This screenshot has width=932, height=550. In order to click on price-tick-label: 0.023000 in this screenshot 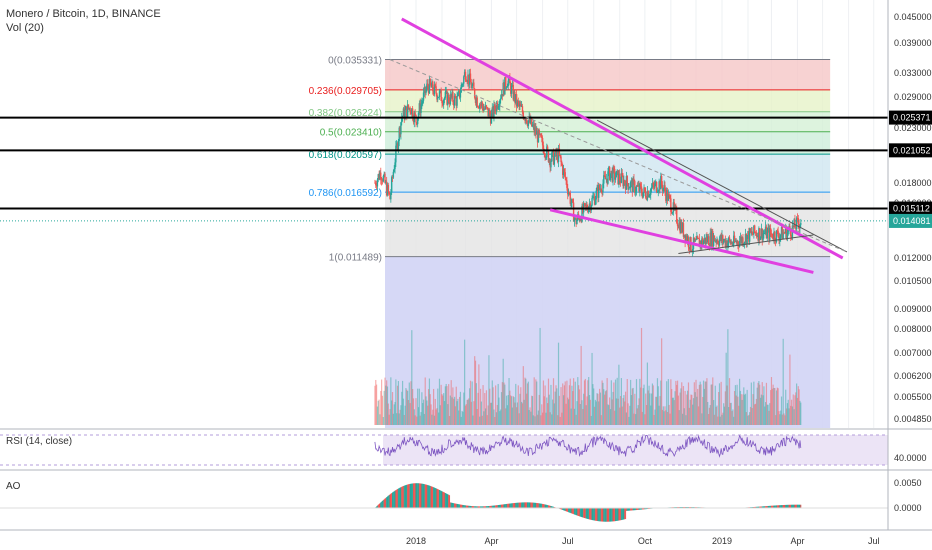, I will do `click(913, 128)`.